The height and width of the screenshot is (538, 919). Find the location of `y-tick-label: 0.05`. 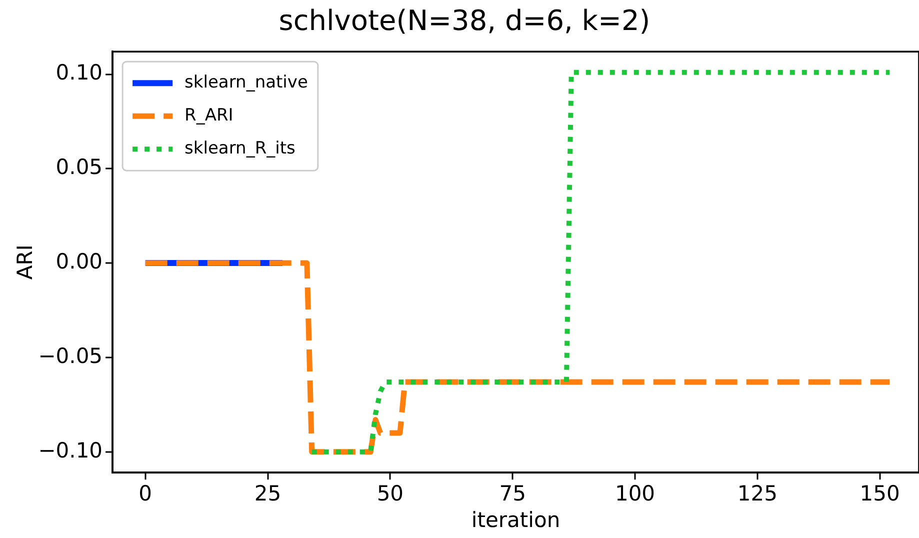

y-tick-label: 0.05 is located at coordinates (79, 167).